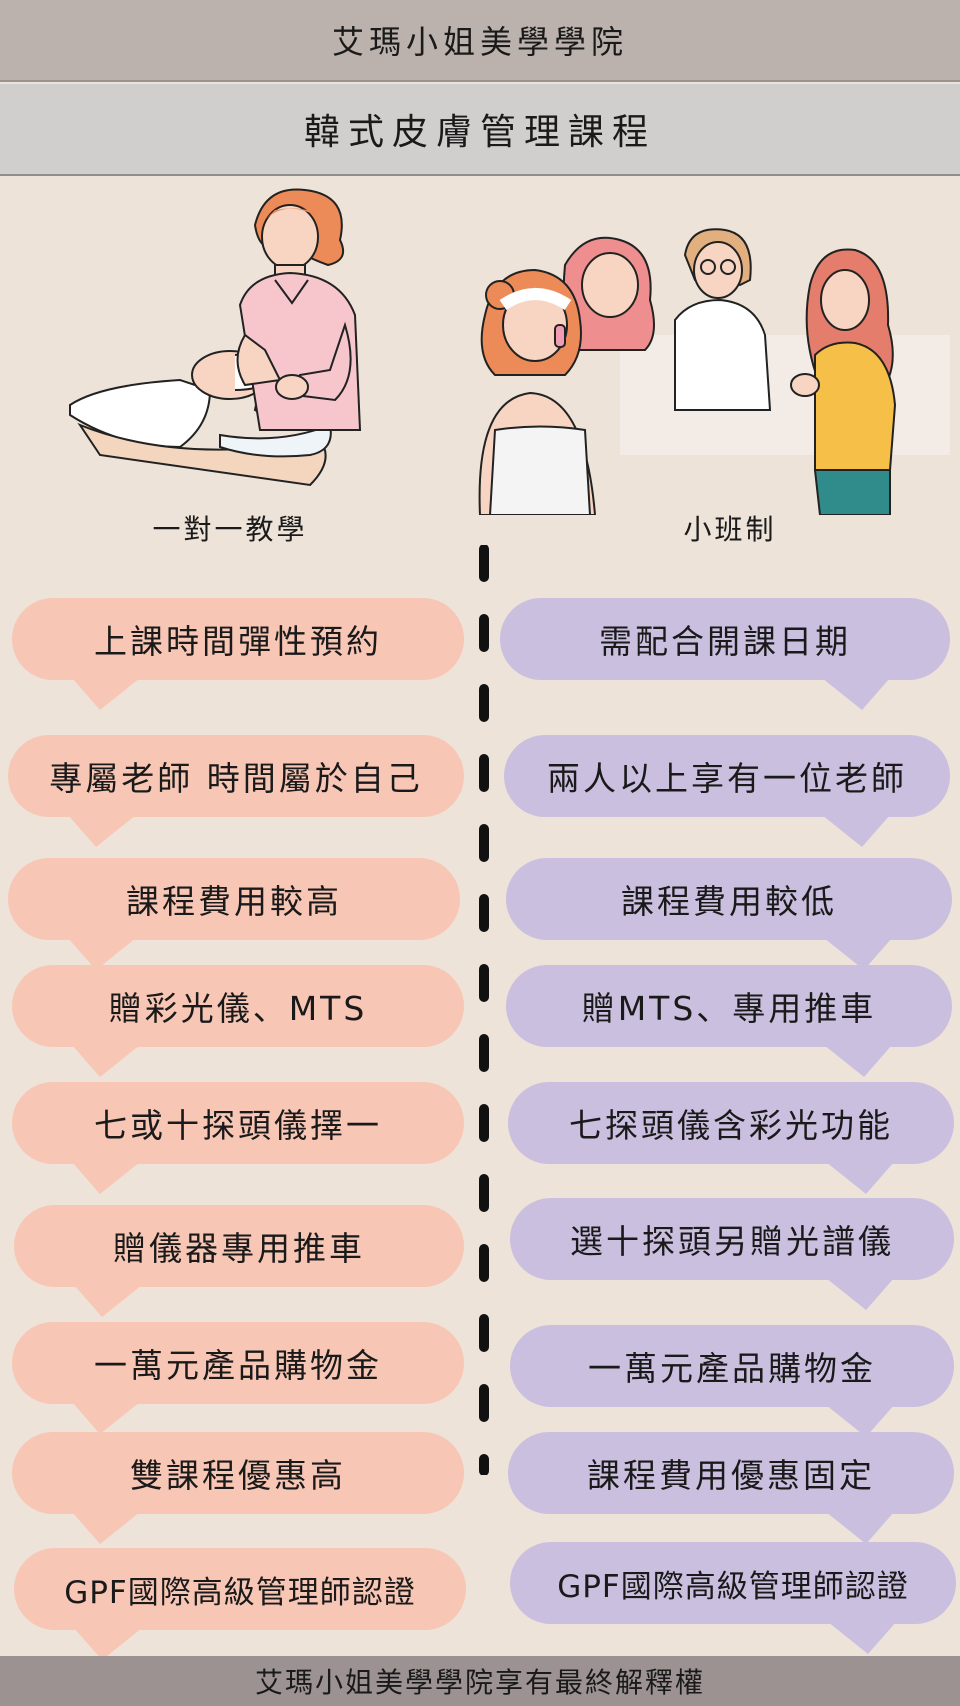  What do you see at coordinates (725, 654) in the screenshot?
I see `right-item-1: 需配合開課日期` at bounding box center [725, 654].